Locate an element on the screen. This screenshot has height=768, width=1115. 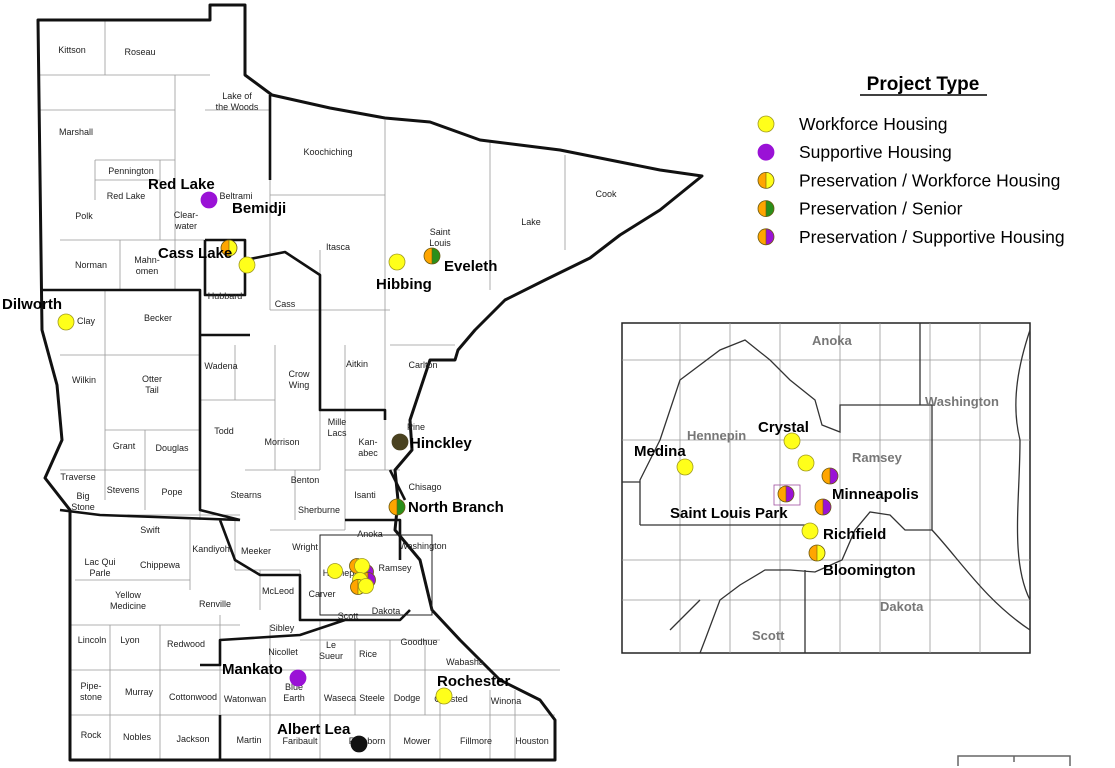
county-label: Chisago is located at coordinates (424, 487).